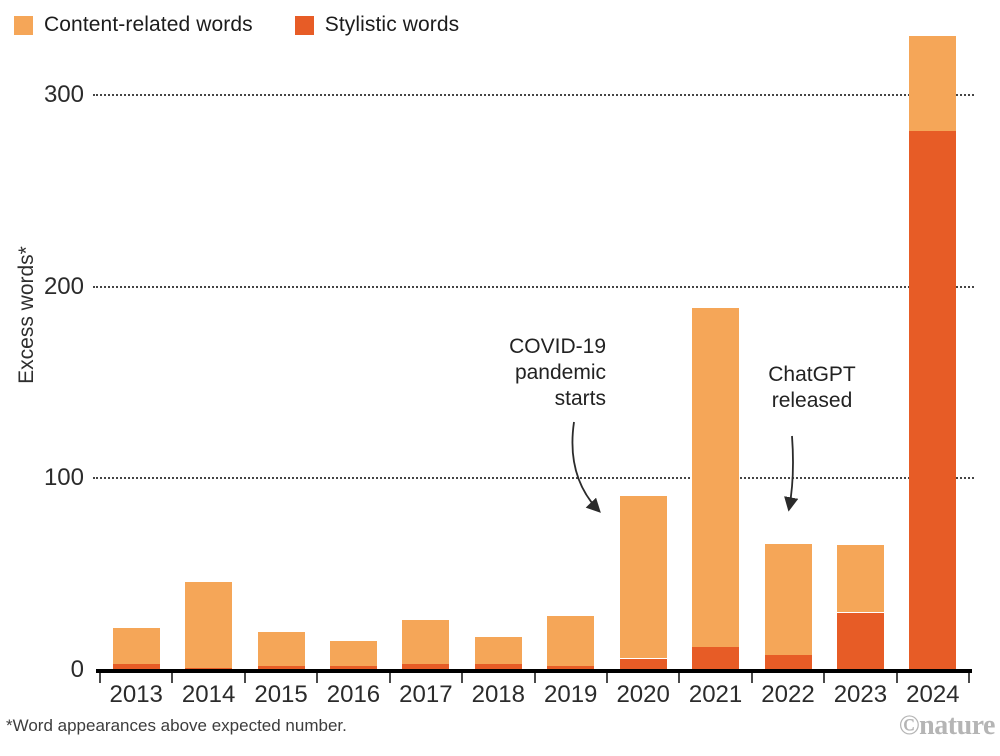 This screenshot has width=1000, height=756. I want to click on footnote: *Word appearances above expected number., so click(176, 725).